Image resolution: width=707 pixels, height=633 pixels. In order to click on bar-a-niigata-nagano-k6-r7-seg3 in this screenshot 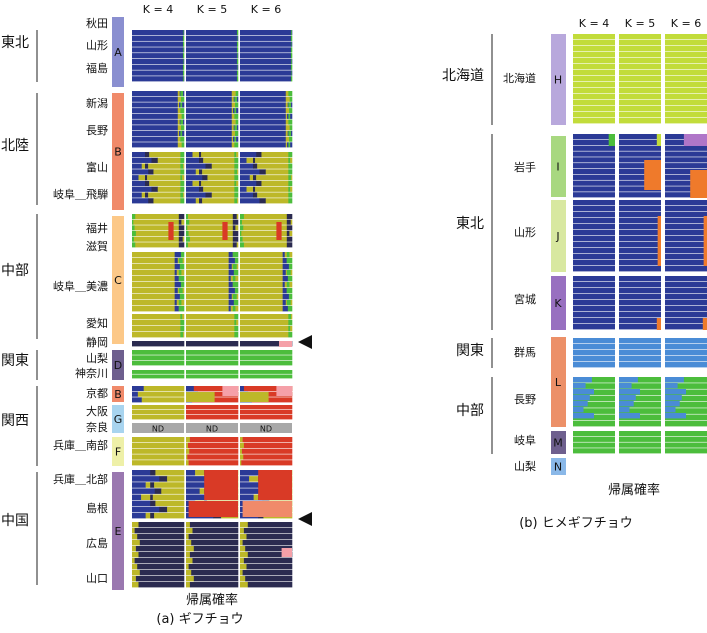, I will do `click(290, 133)`.